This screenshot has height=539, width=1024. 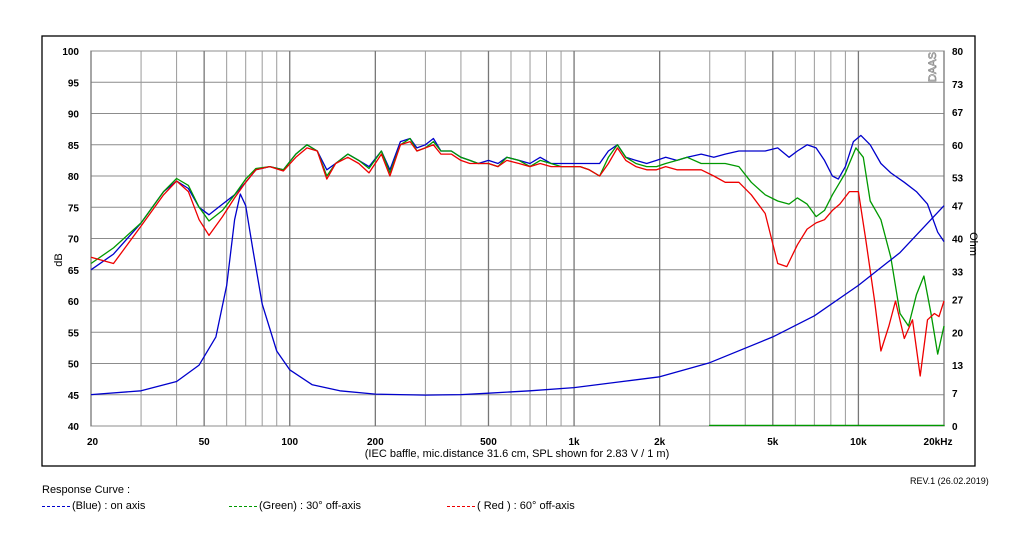 What do you see at coordinates (74, 365) in the screenshot?
I see `y-tick-label: 50` at bounding box center [74, 365].